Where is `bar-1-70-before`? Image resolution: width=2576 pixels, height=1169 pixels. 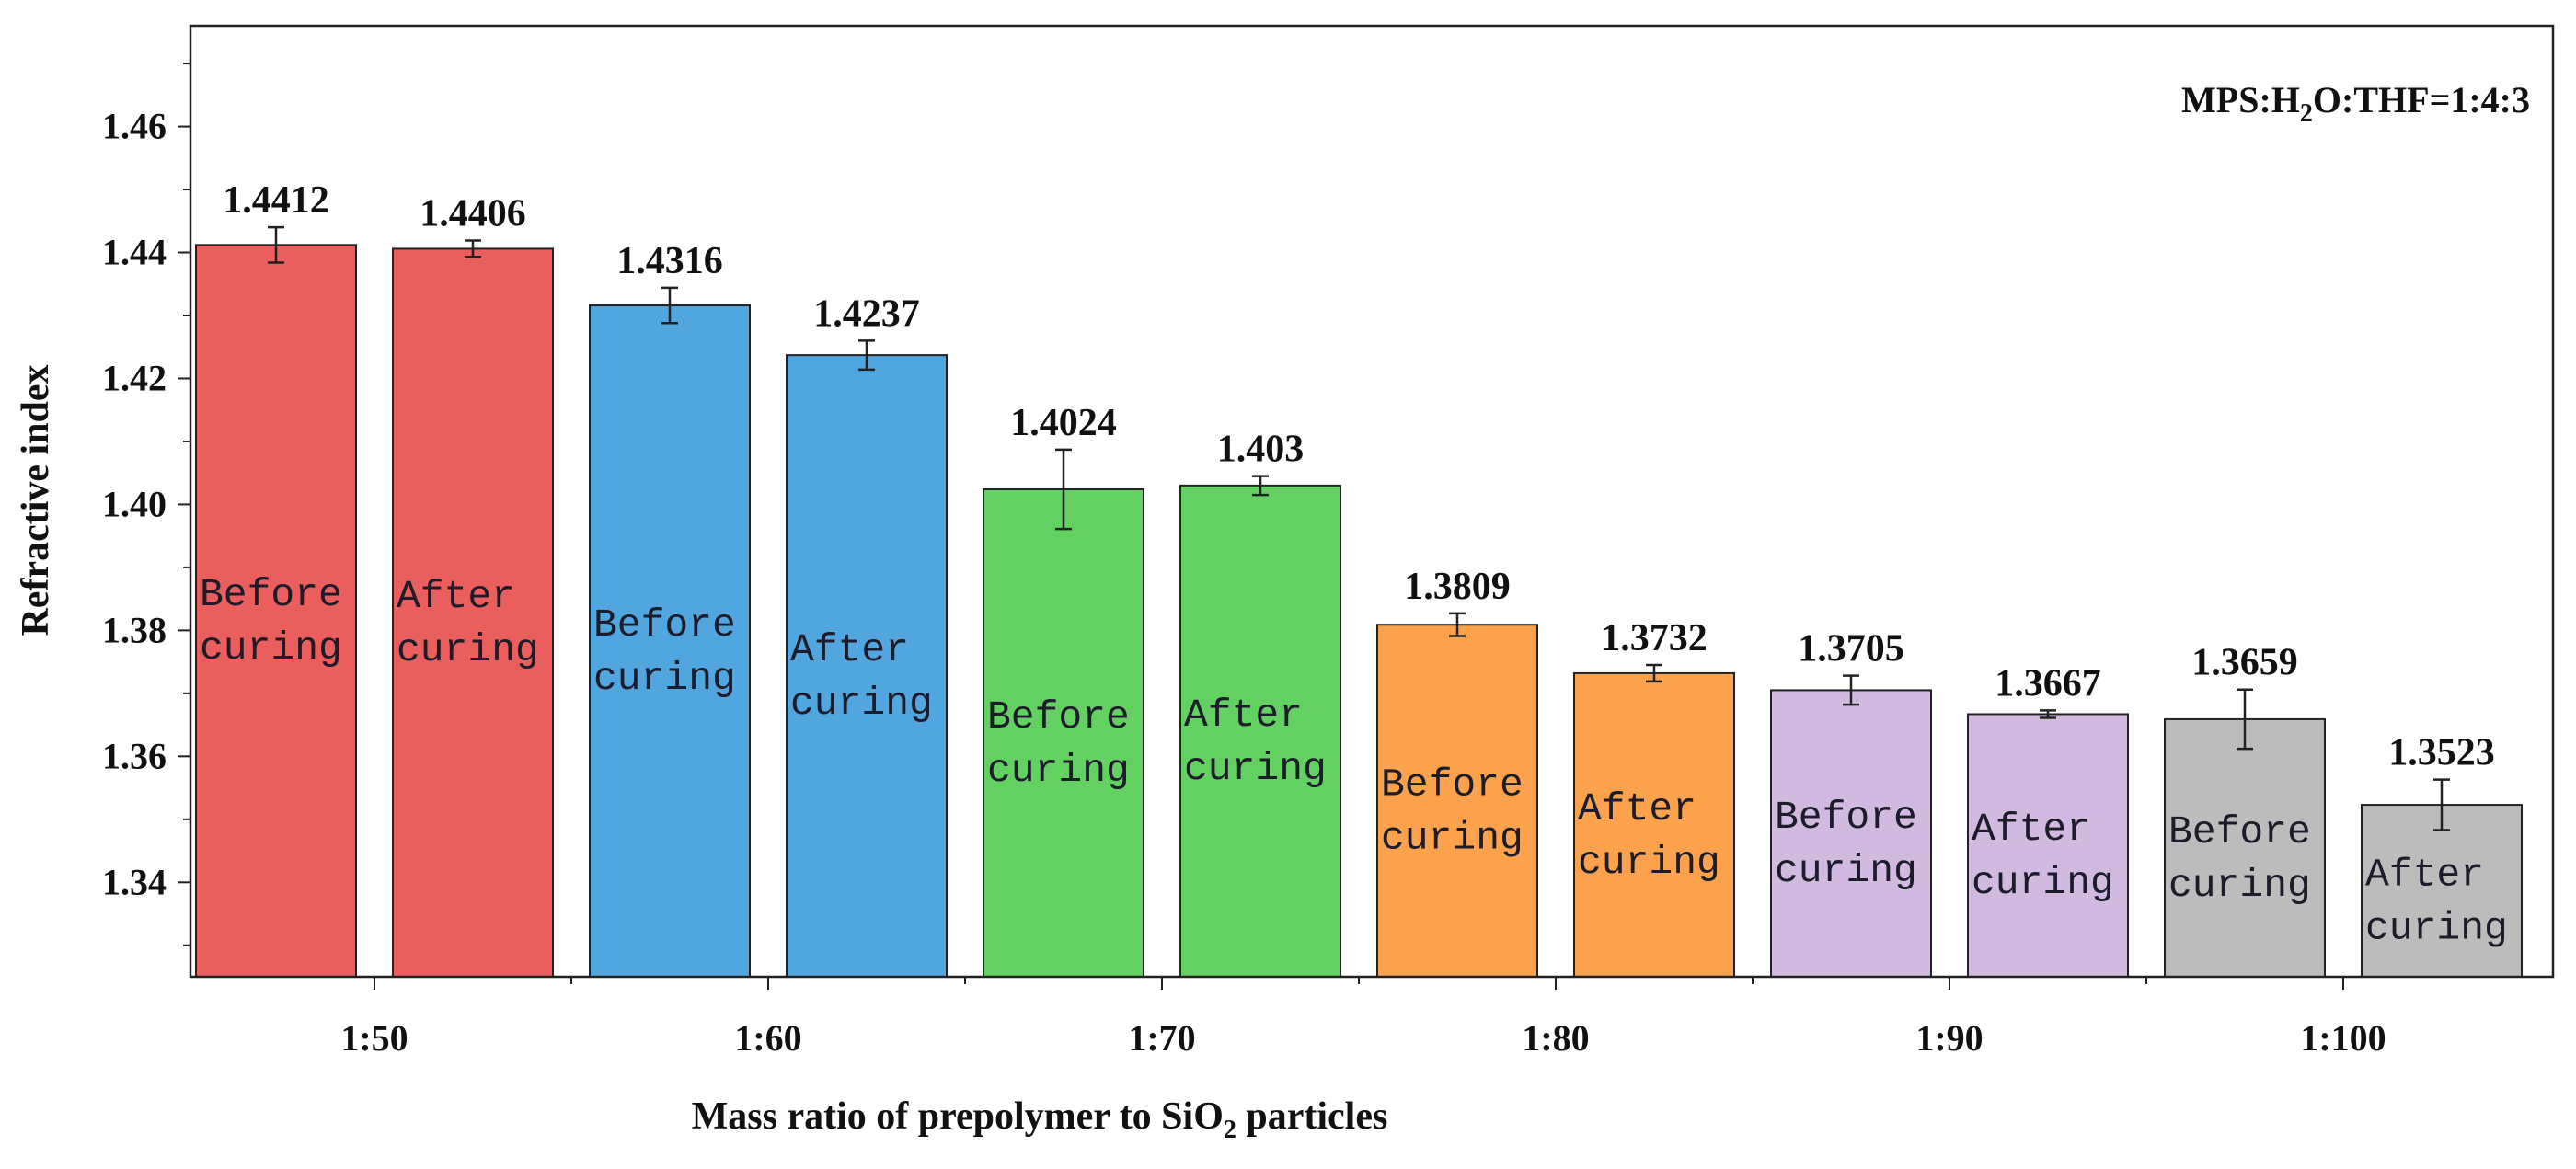 bar-1-70-before is located at coordinates (1063, 732).